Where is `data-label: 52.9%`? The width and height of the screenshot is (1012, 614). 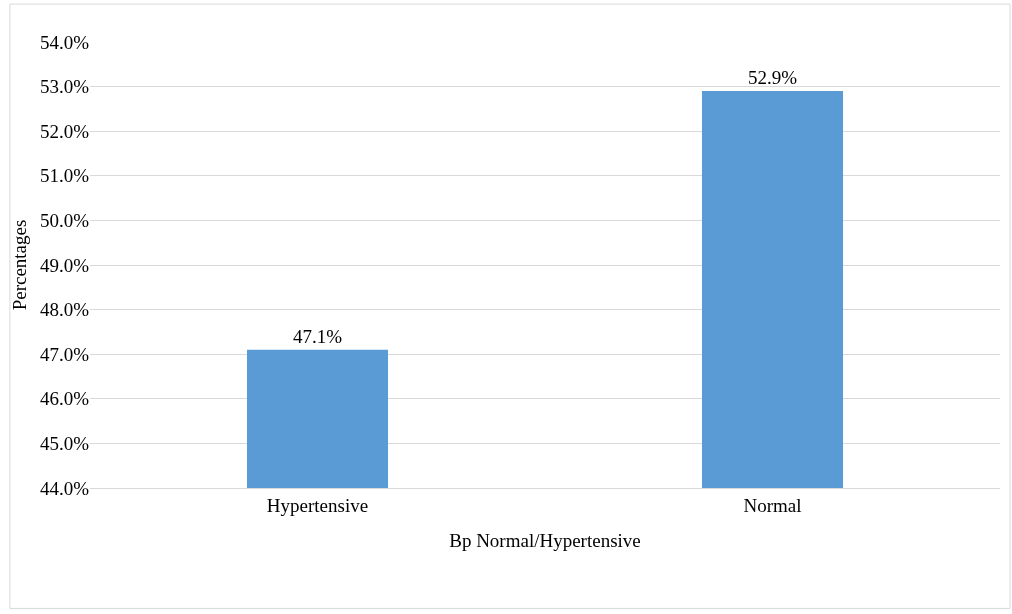
data-label: 52.9% is located at coordinates (772, 78).